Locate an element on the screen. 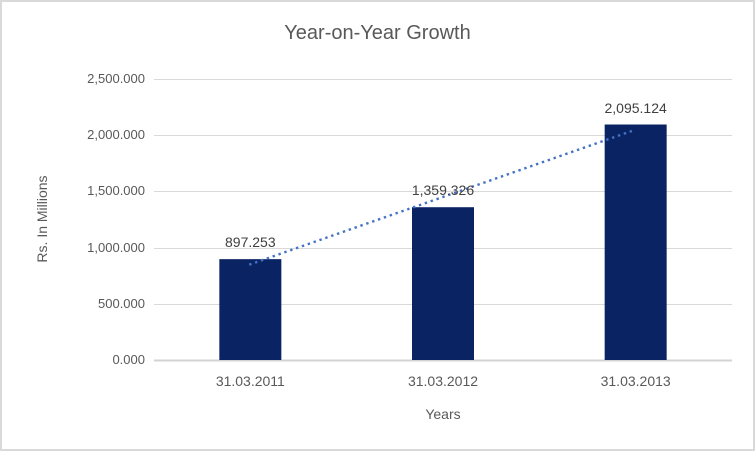  bar-value-label: 2,095.124 is located at coordinates (635, 107).